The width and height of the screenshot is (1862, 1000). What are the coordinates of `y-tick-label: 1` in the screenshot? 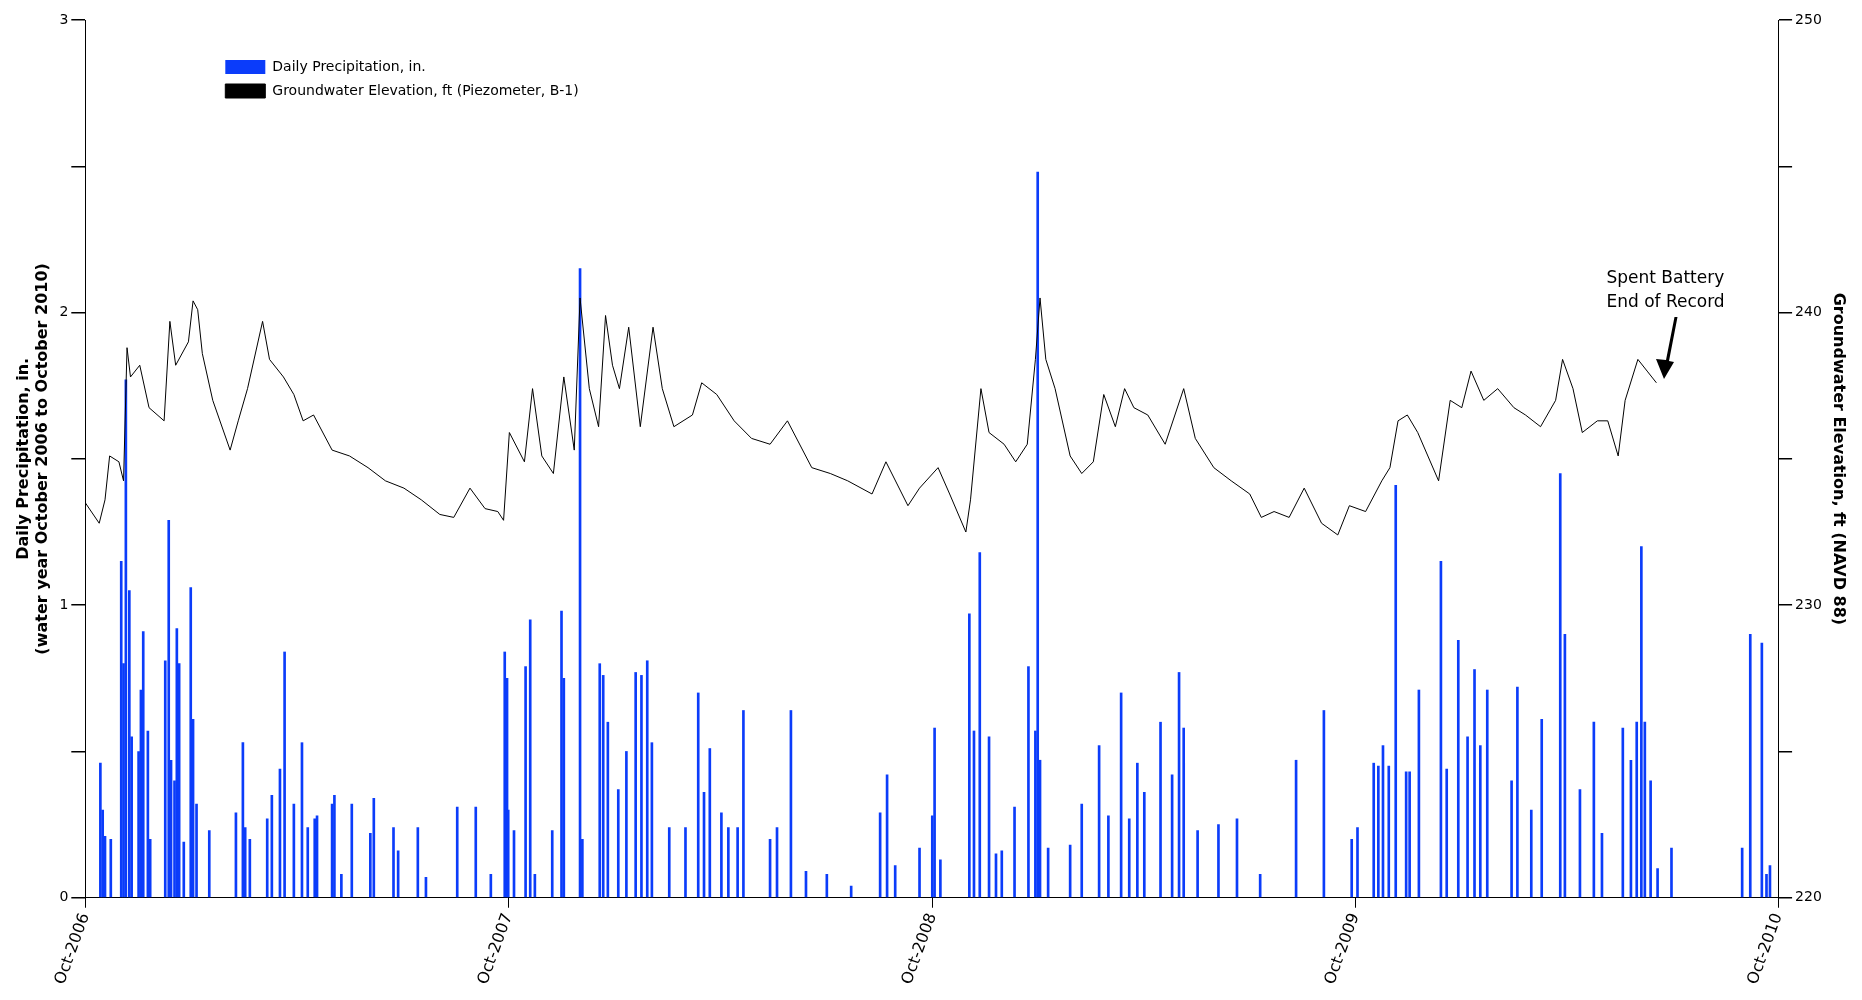 It's located at (64, 603).